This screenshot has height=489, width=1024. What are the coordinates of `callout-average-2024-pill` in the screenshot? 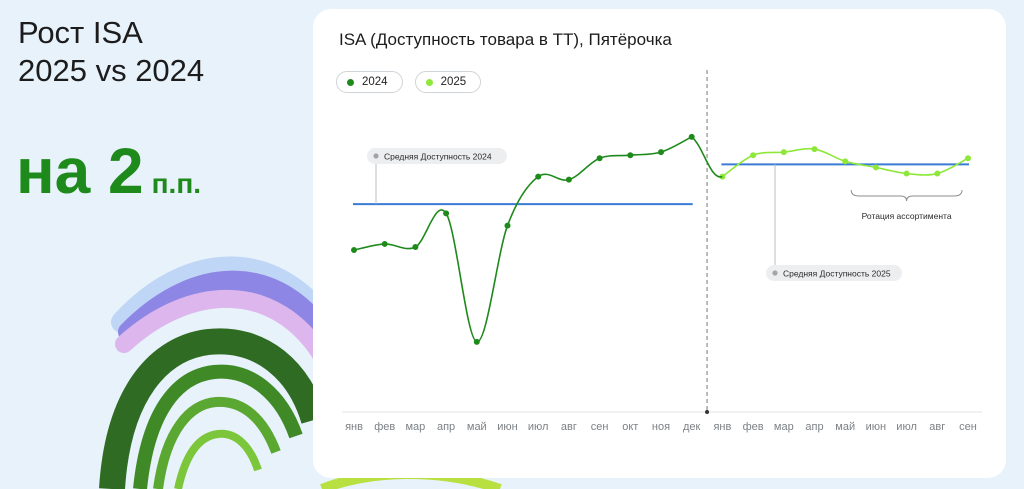 It's located at (437, 156).